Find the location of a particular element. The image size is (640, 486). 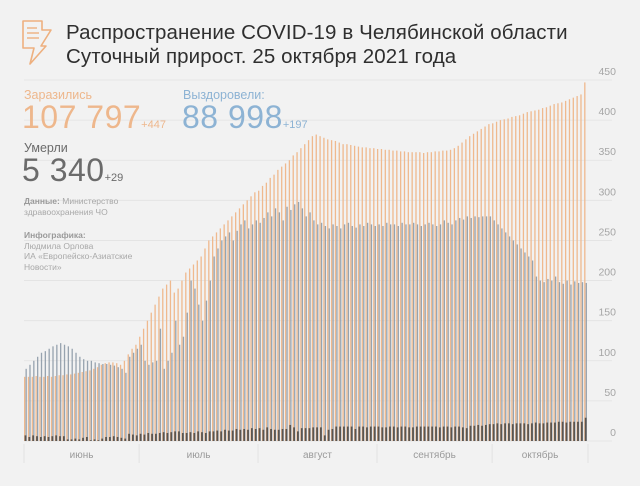

died-value: 5 340 is located at coordinates (63, 170).